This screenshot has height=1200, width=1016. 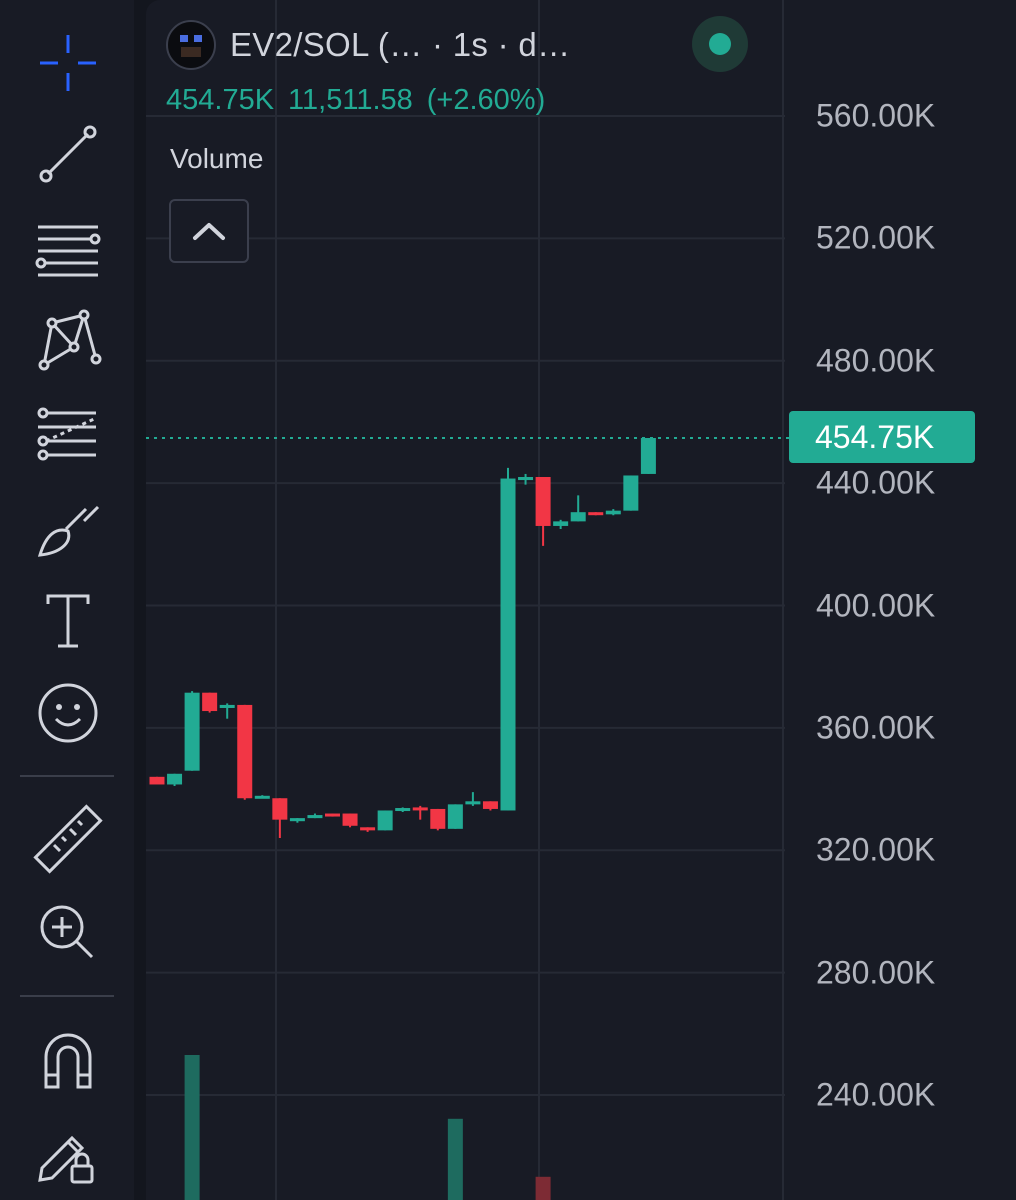 I want to click on ruler-icon, so click(x=68, y=839).